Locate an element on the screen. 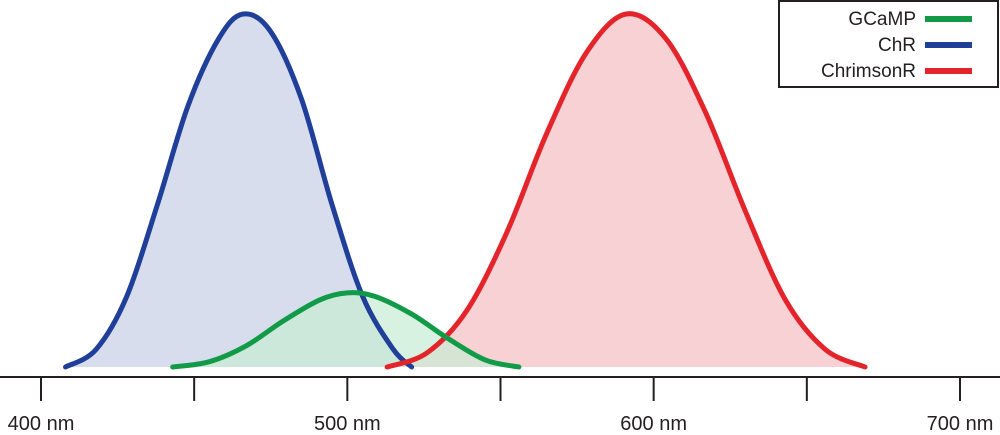  x-tick-label: 500 nm is located at coordinates (347, 424).